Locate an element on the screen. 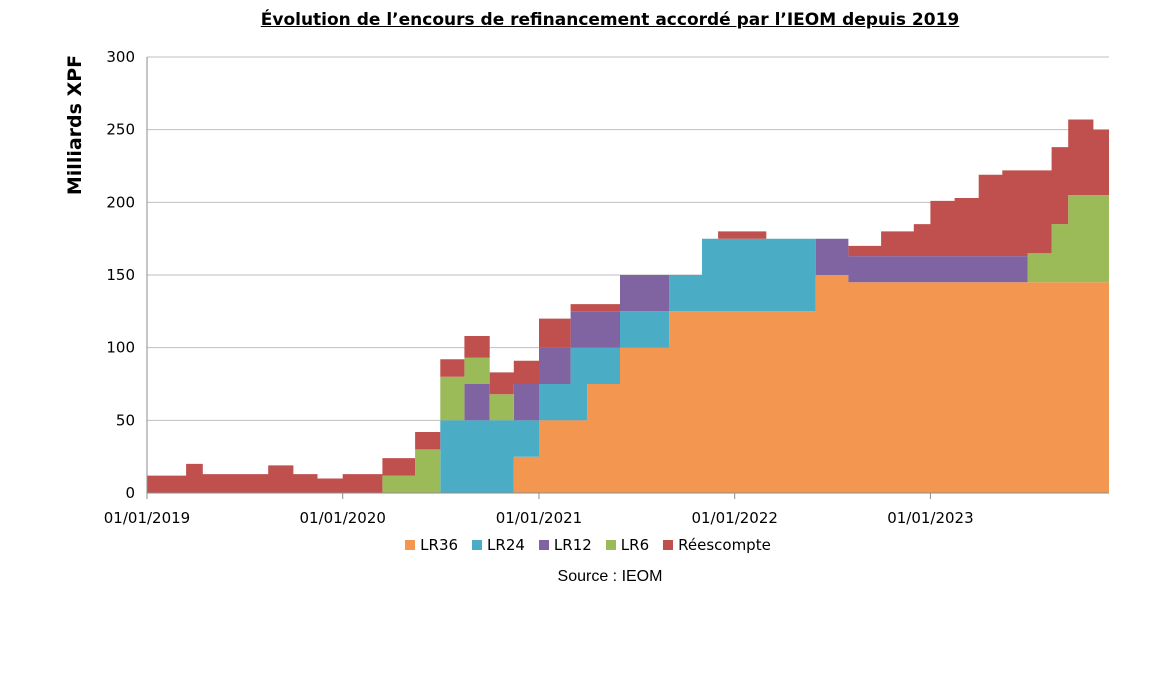 The image size is (1176, 686). legend-label: LR36 is located at coordinates (439, 545).